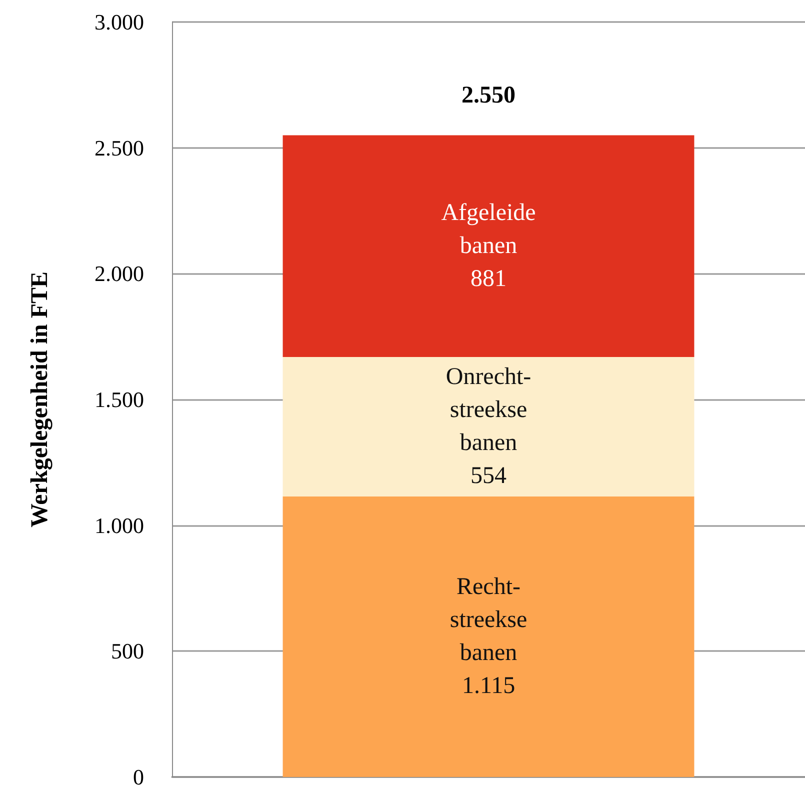  I want to click on y-tick-label: 2.500, so click(119, 147).